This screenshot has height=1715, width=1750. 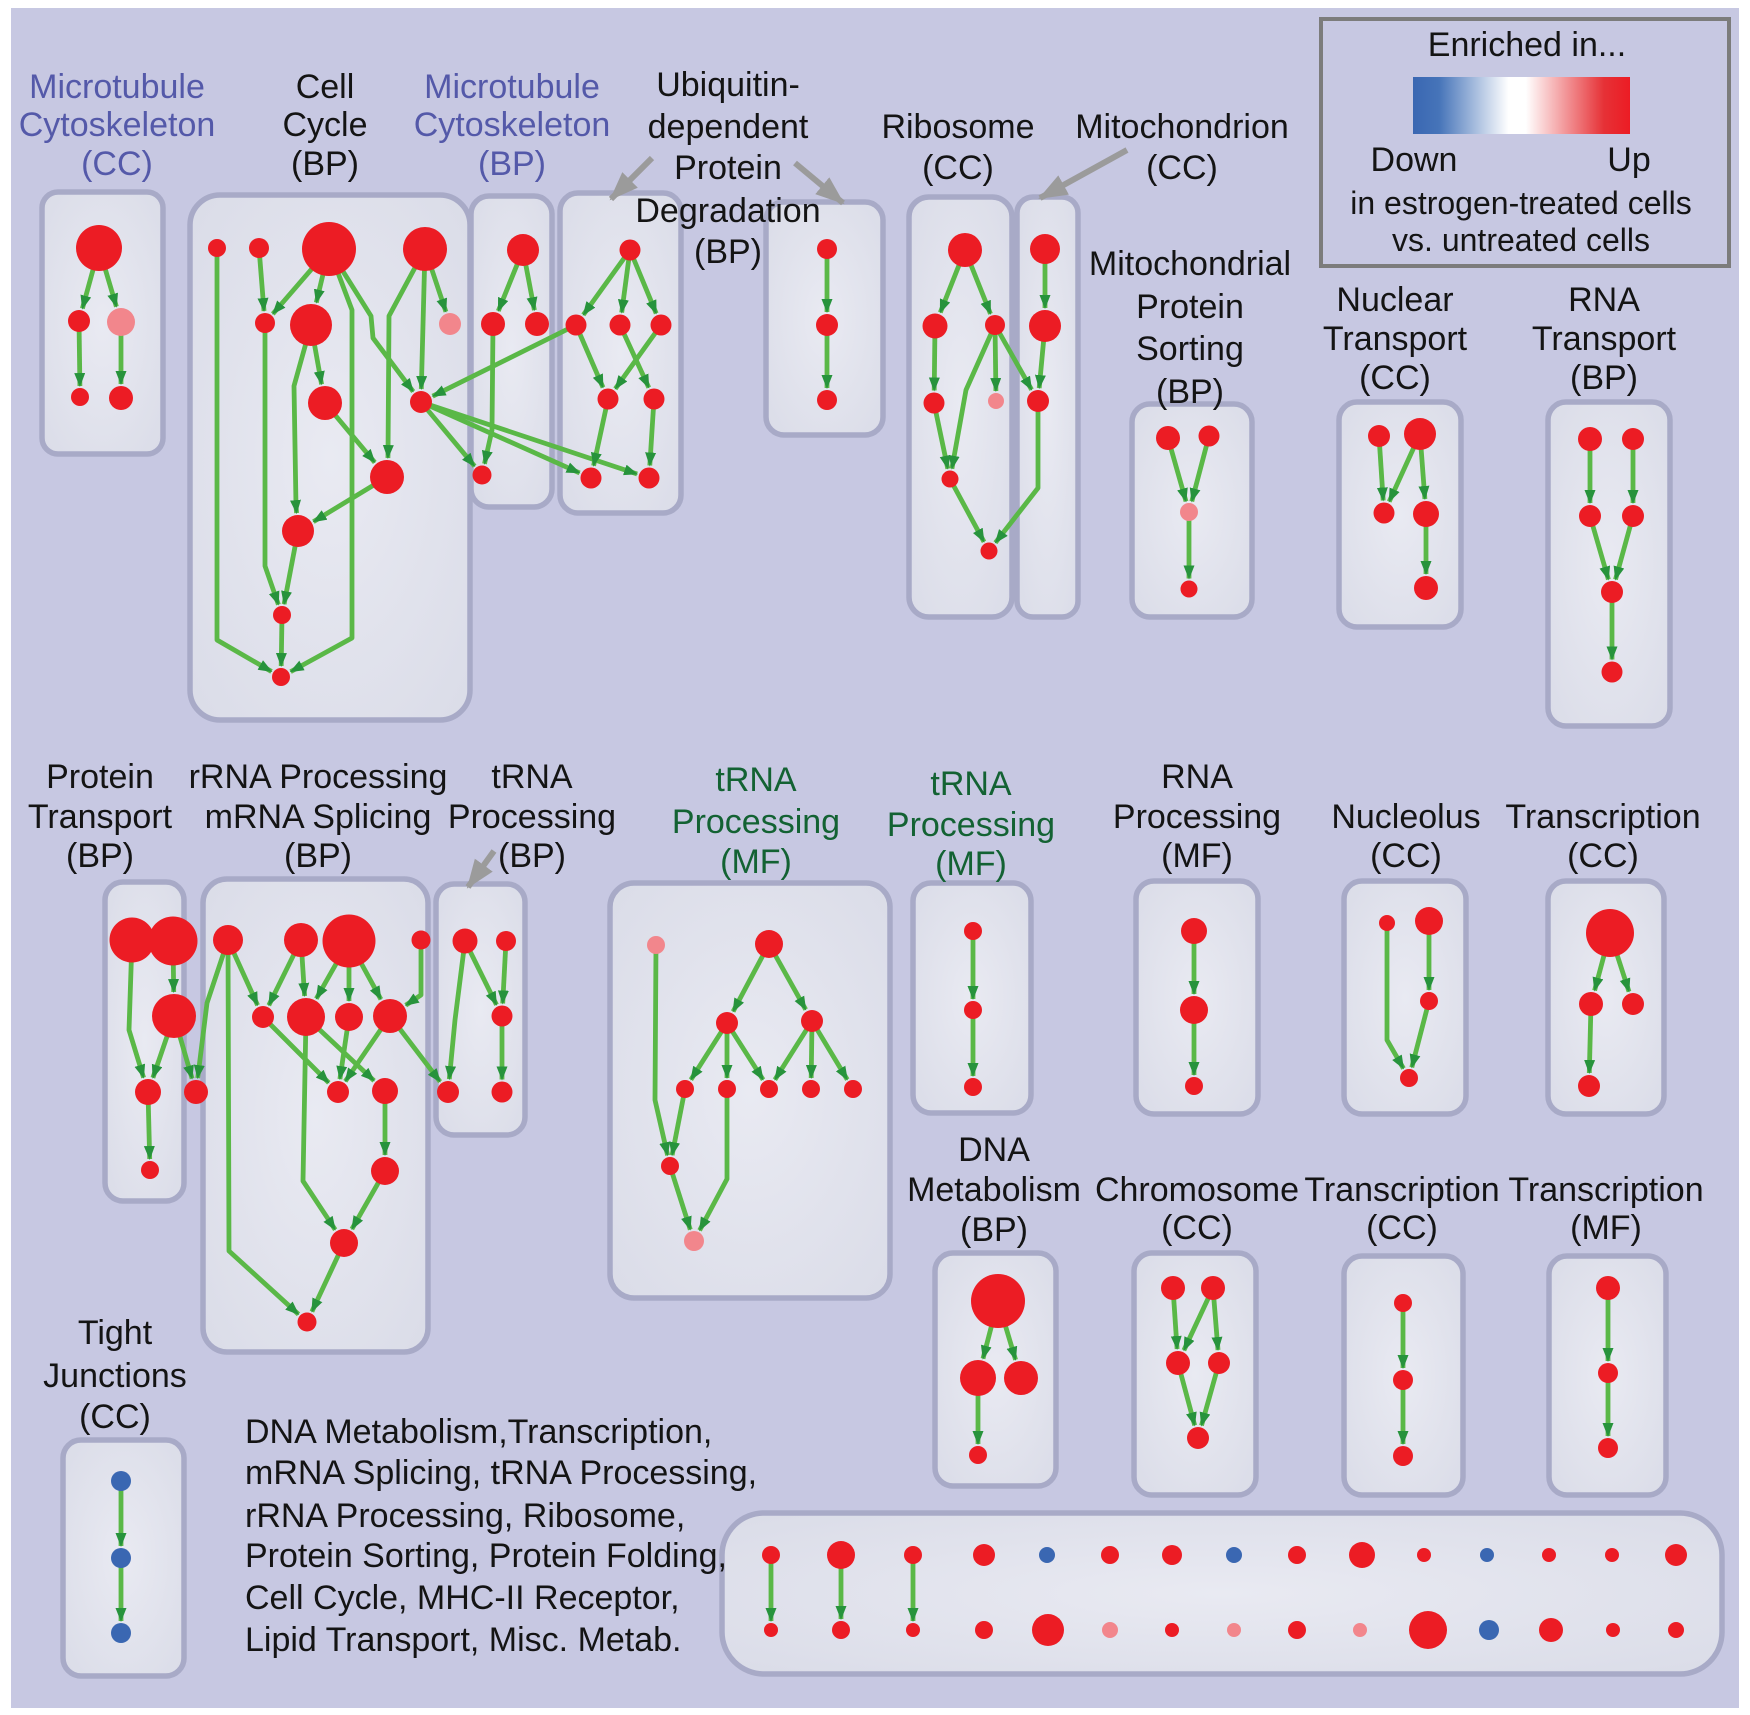 What do you see at coordinates (1394, 300) in the screenshot?
I see `svg-text: Nuclear` at bounding box center [1394, 300].